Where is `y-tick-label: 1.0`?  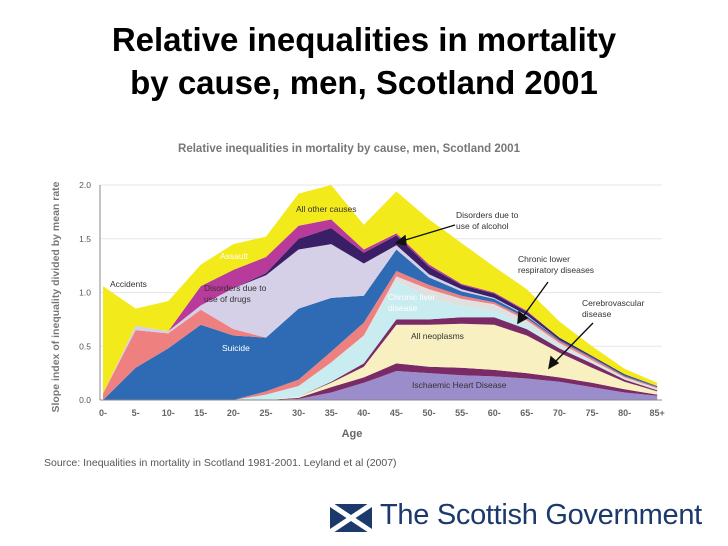 y-tick-label: 1.0 is located at coordinates (85, 293).